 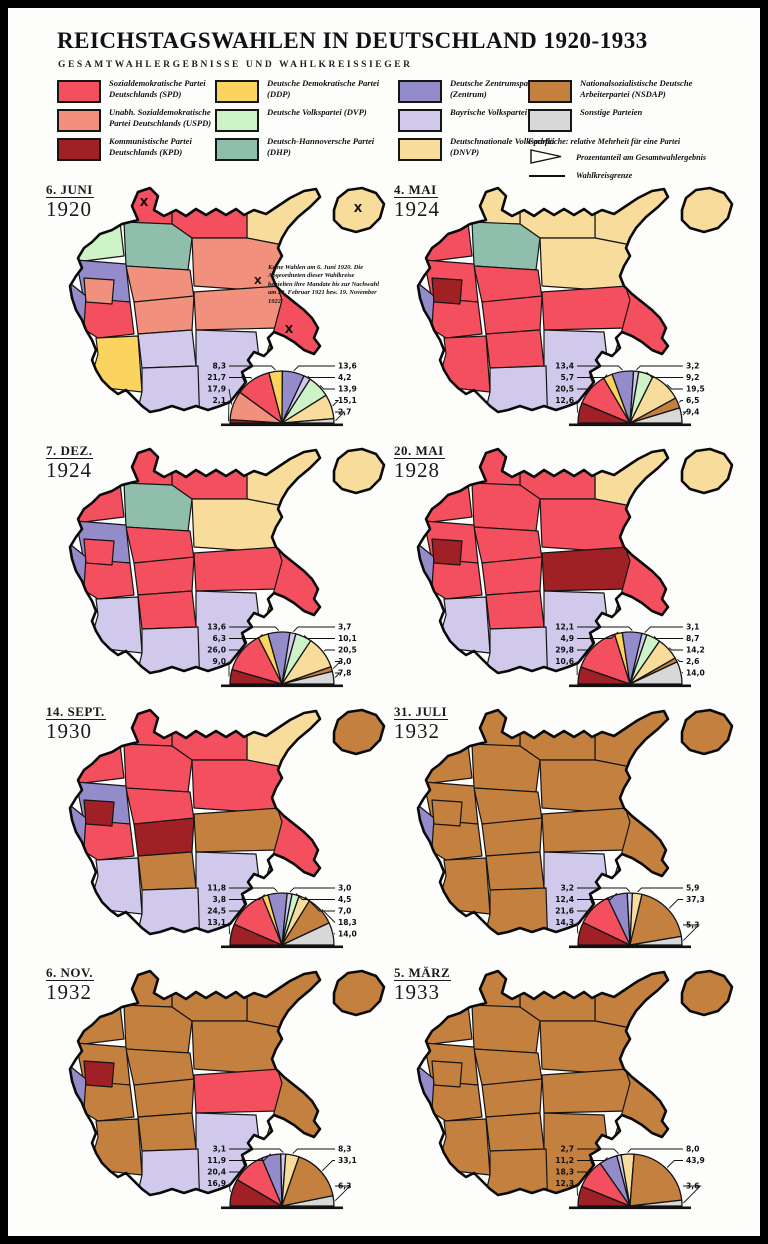 I want to click on pie-value-dvp: 4,5, so click(x=344, y=899).